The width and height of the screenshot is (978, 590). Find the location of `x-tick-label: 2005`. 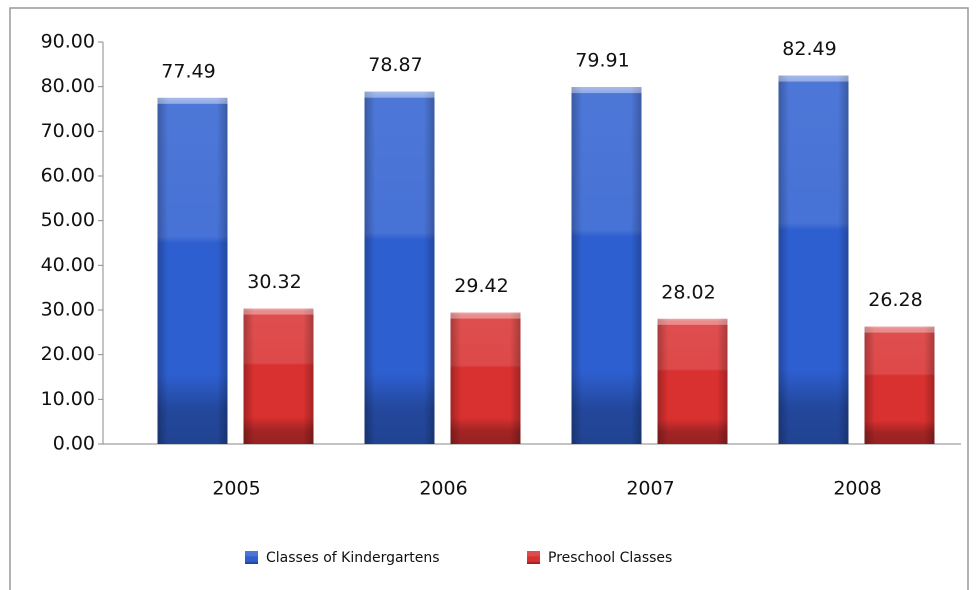

x-tick-label: 2005 is located at coordinates (236, 489).